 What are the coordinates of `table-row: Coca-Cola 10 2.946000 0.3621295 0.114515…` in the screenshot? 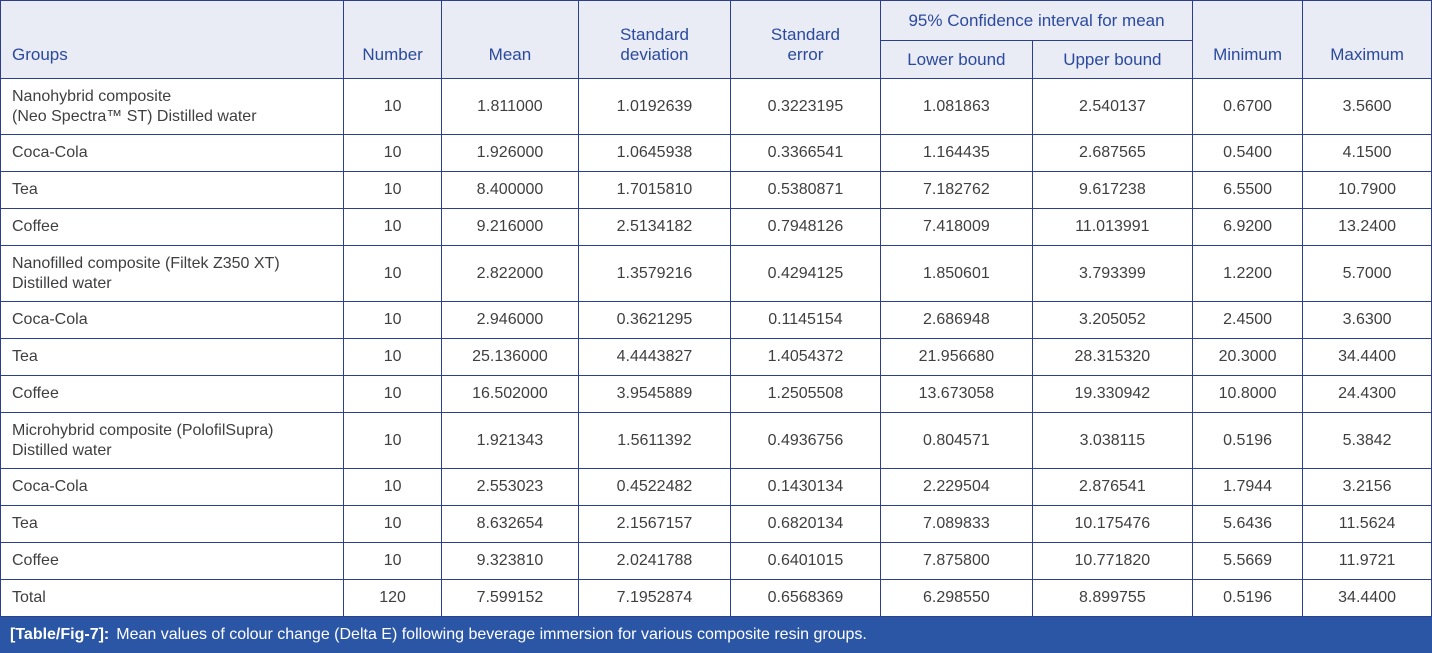 It's located at (716, 320).